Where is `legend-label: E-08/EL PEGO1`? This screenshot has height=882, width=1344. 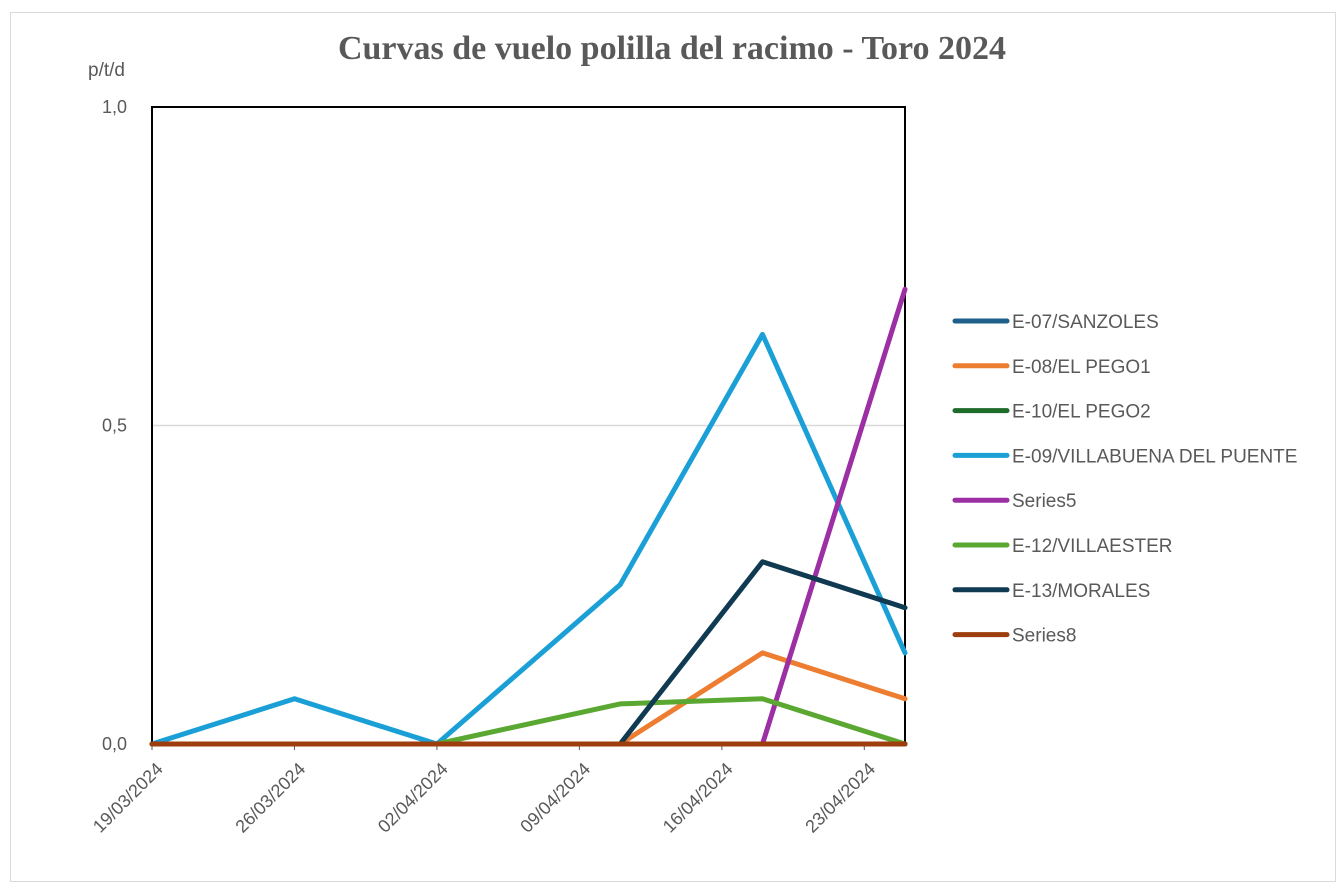 legend-label: E-08/EL PEGO1 is located at coordinates (1081, 367).